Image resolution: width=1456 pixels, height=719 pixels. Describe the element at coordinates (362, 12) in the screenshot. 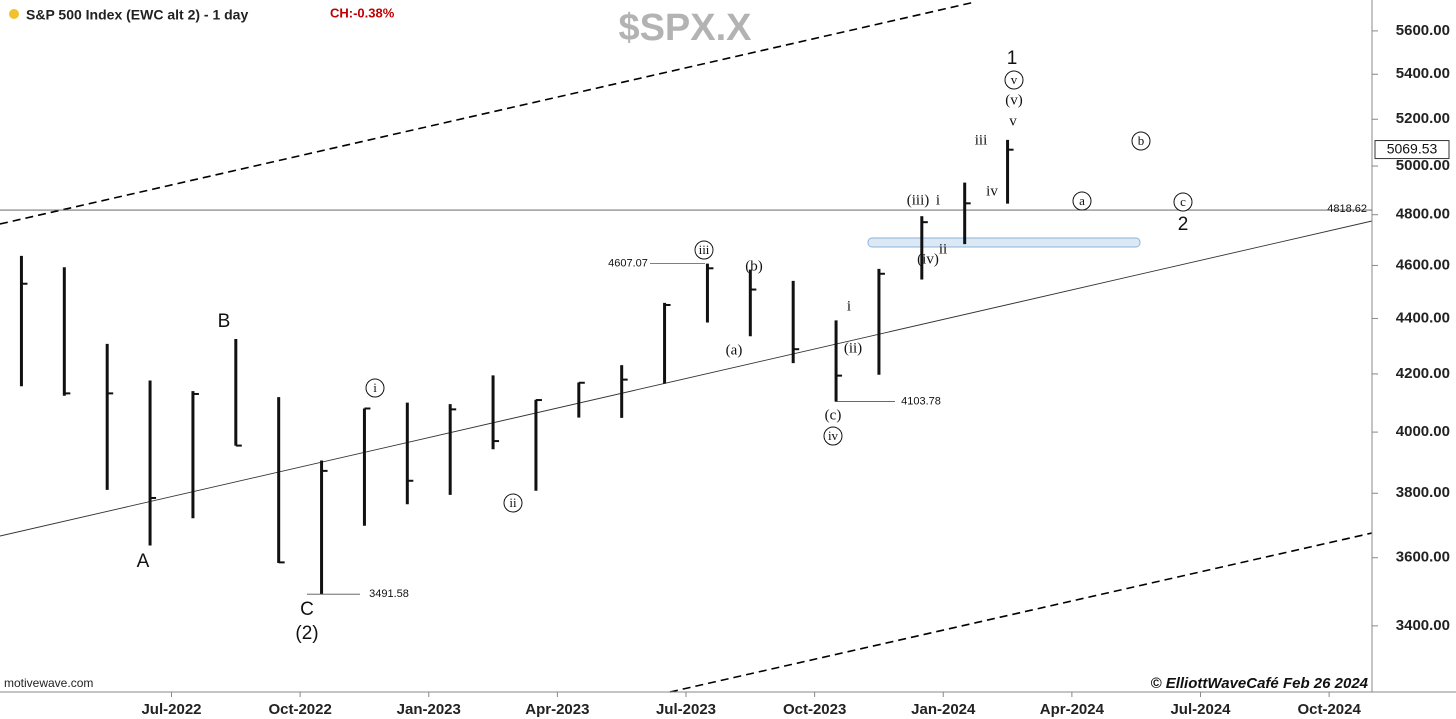

I see `change-label: CH:-0.38%` at that location.